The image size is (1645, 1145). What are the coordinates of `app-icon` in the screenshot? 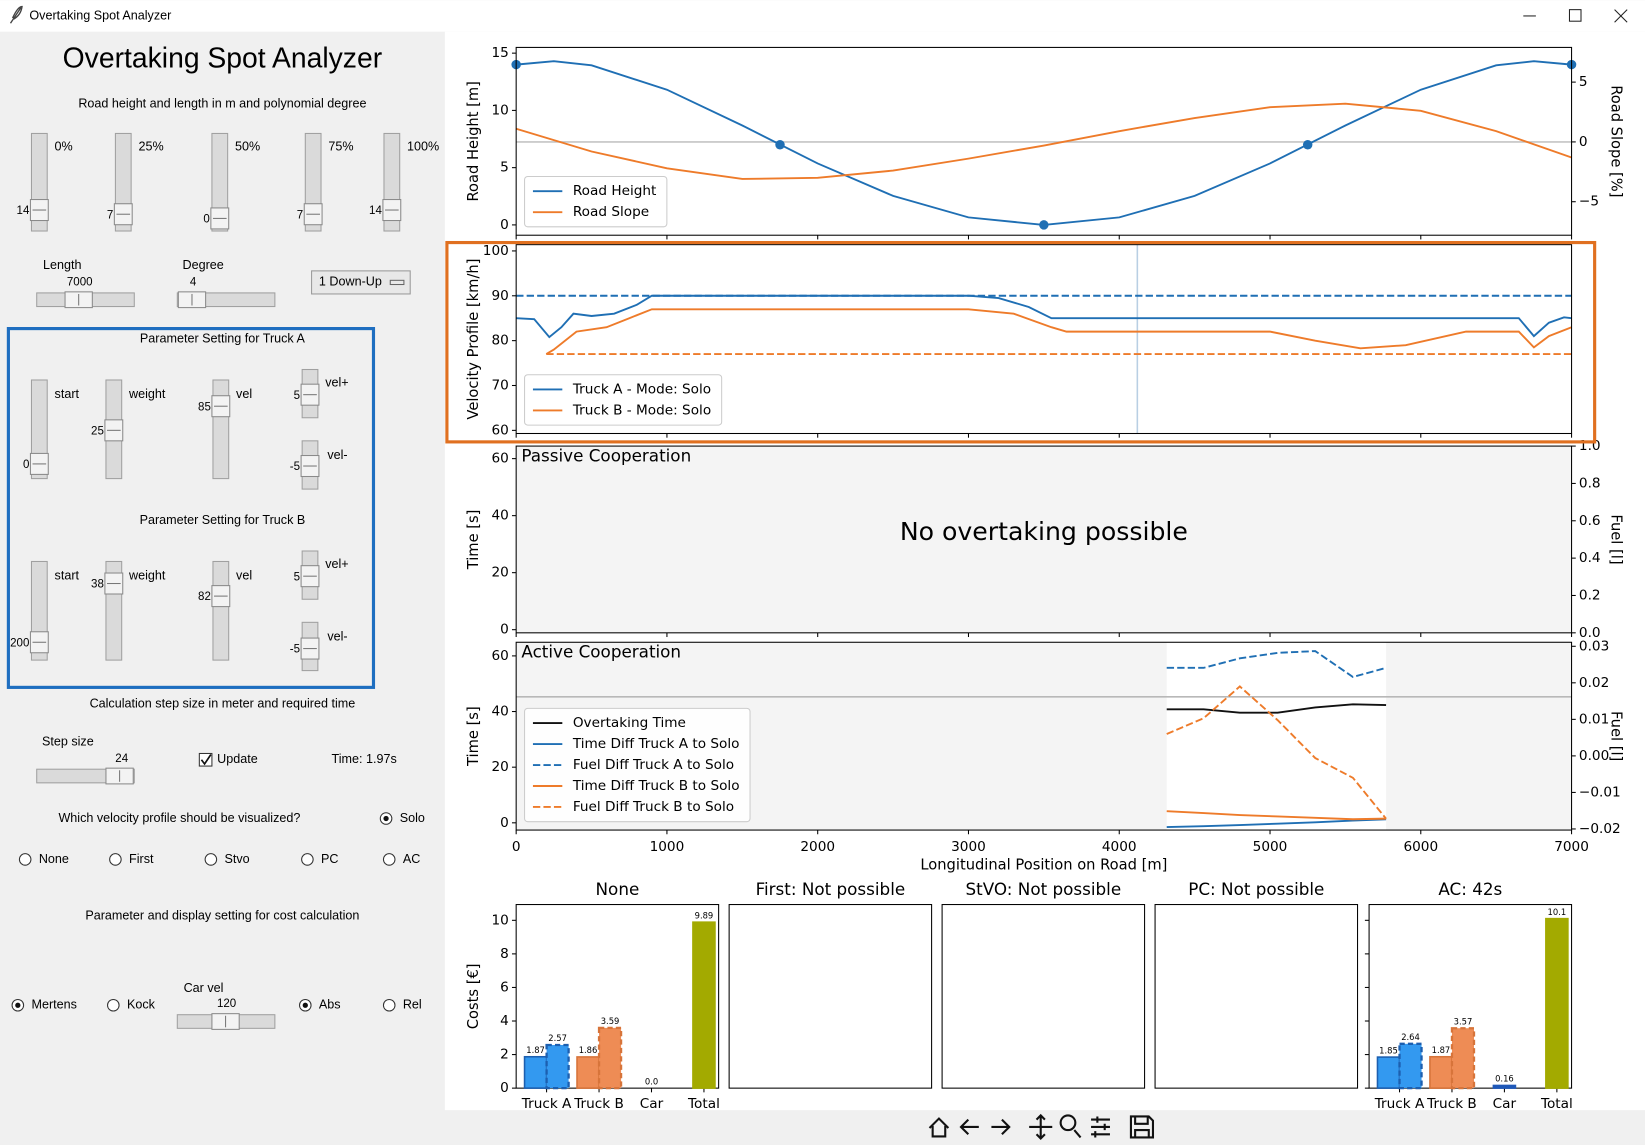 It's located at (16, 14).